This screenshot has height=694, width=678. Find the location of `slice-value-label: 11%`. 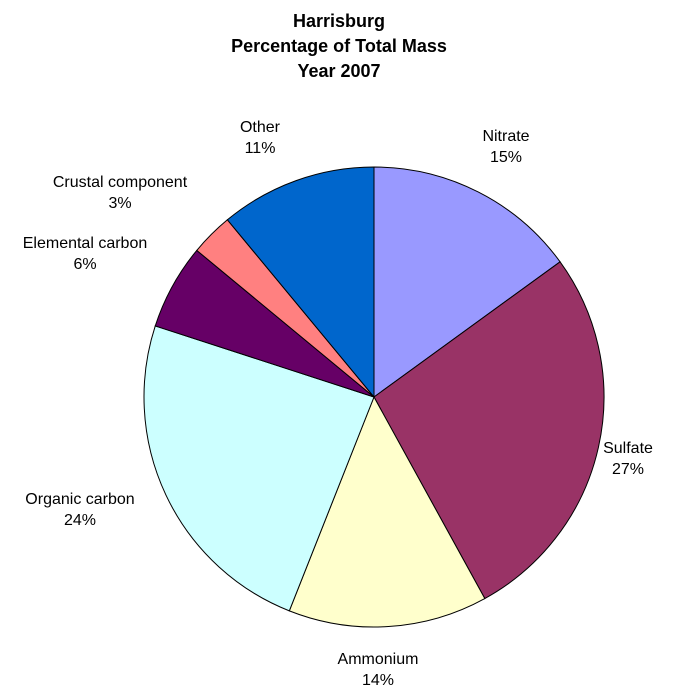

slice-value-label: 11% is located at coordinates (260, 148).